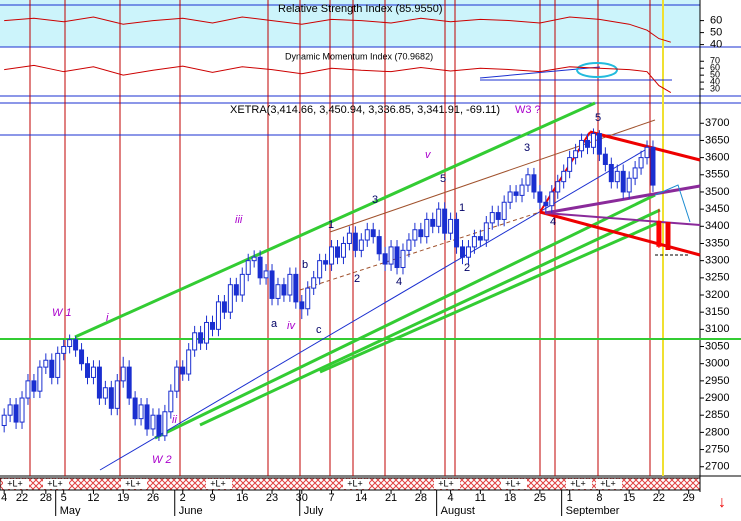 The height and width of the screenshot is (521, 741). What do you see at coordinates (717, 140) in the screenshot?
I see `y-tick-label: 3650` at bounding box center [717, 140].